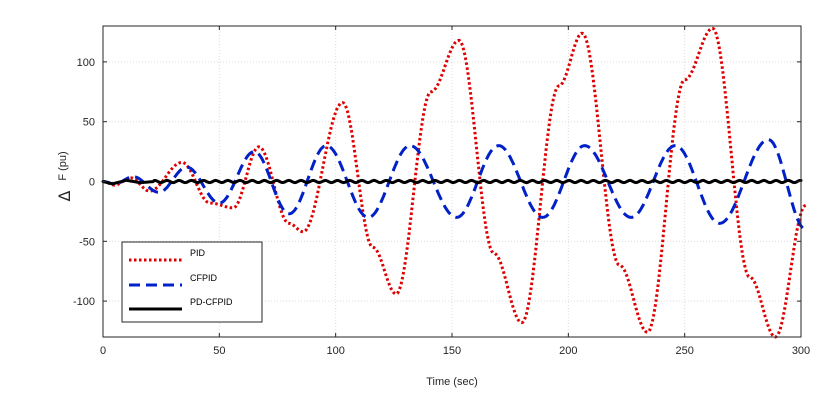  Describe the element at coordinates (86, 63) in the screenshot. I see `y-tick-label: 100` at that location.